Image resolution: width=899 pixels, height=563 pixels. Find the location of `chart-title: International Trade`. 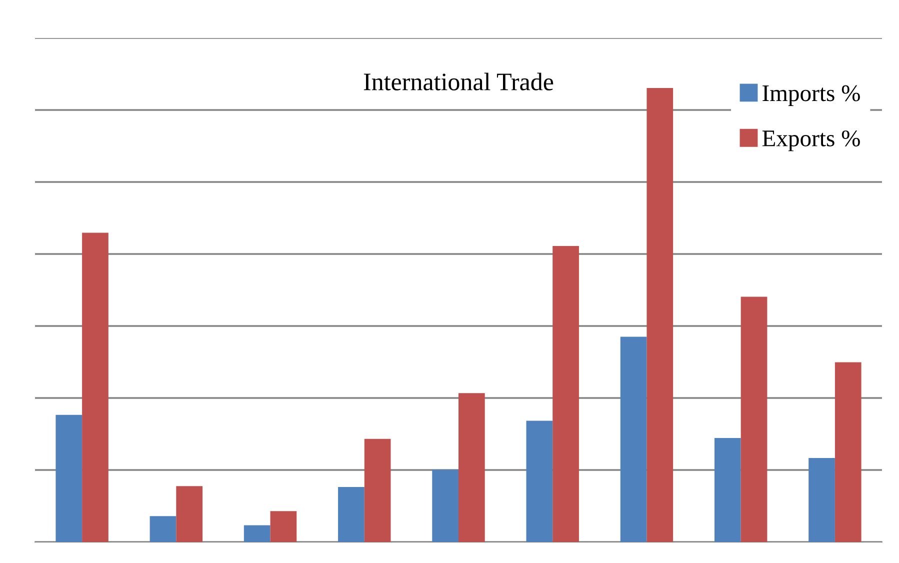

chart-title: International Trade is located at coordinates (459, 81).